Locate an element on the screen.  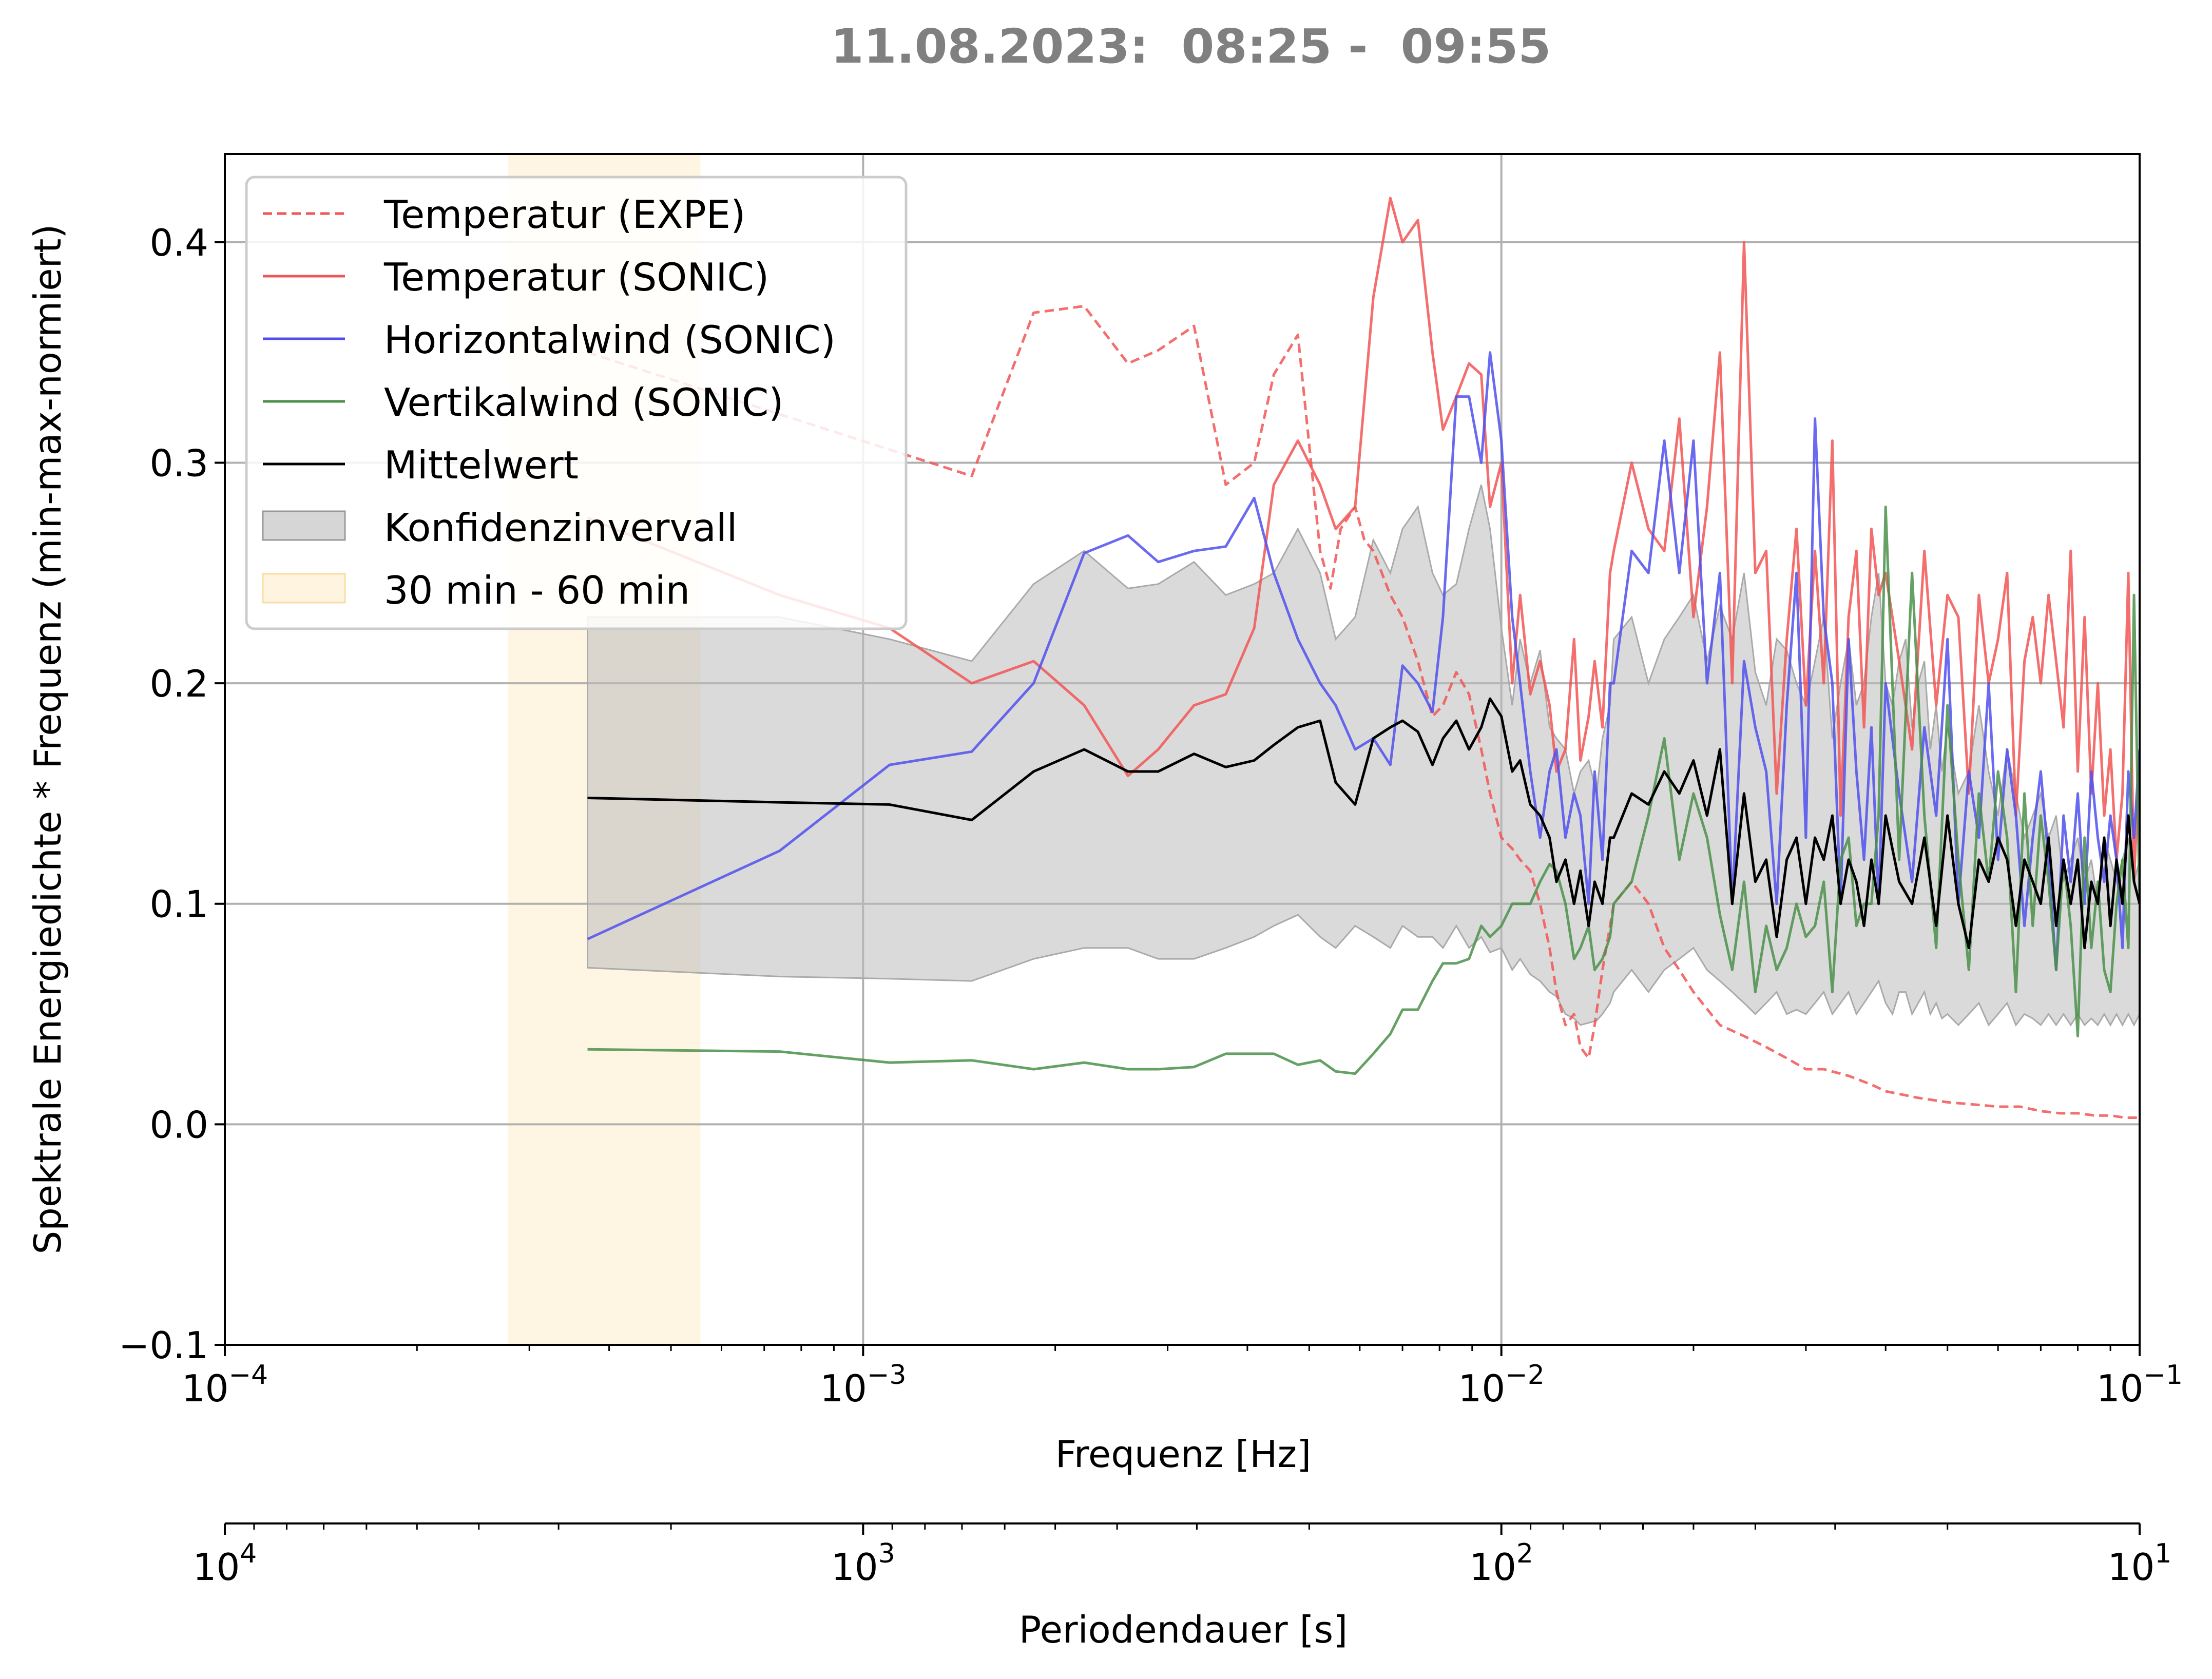
secondary-tick-label: 10² is located at coordinates (1501, 1563).